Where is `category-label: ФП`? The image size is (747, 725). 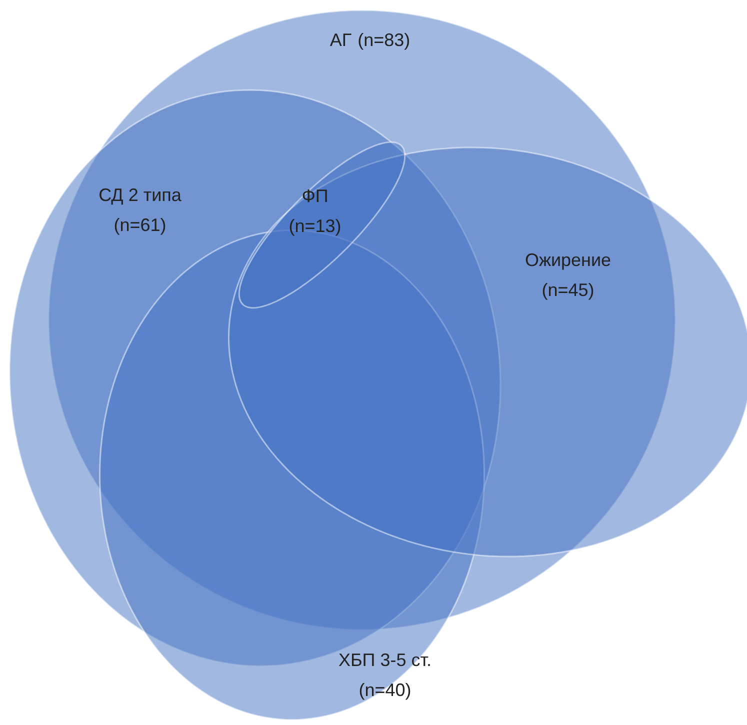
category-label: ФП is located at coordinates (315, 196).